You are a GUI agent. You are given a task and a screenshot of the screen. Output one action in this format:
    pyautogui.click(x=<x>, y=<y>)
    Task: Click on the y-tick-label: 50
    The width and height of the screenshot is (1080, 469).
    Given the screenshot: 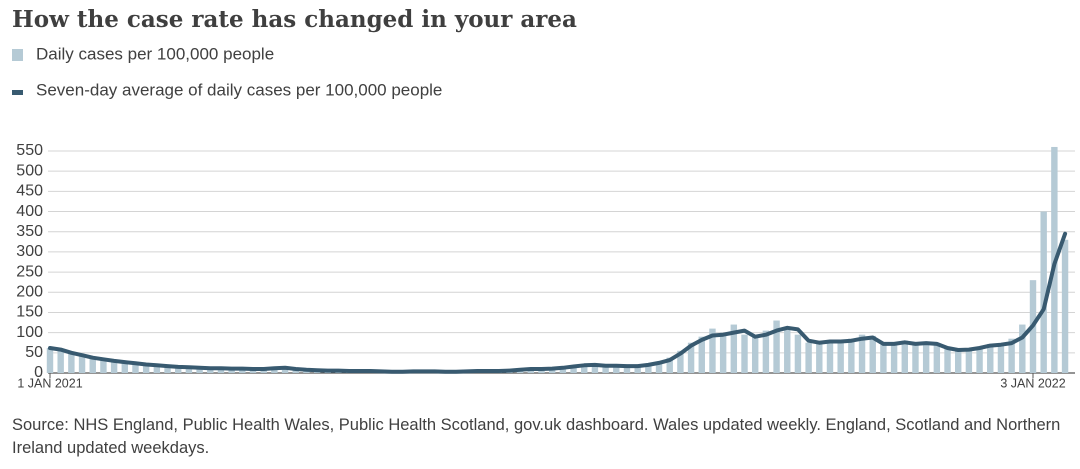 What is the action you would take?
    pyautogui.click(x=34, y=352)
    